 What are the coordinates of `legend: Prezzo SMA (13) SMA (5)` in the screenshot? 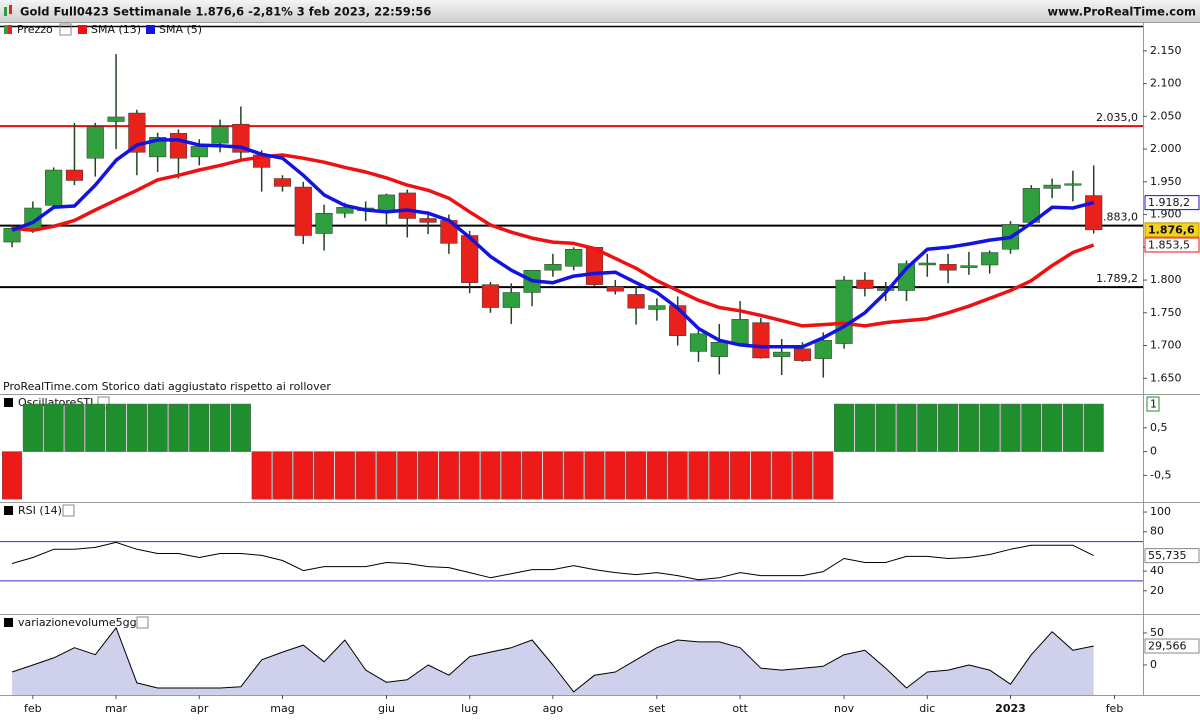 It's located at (103, 29).